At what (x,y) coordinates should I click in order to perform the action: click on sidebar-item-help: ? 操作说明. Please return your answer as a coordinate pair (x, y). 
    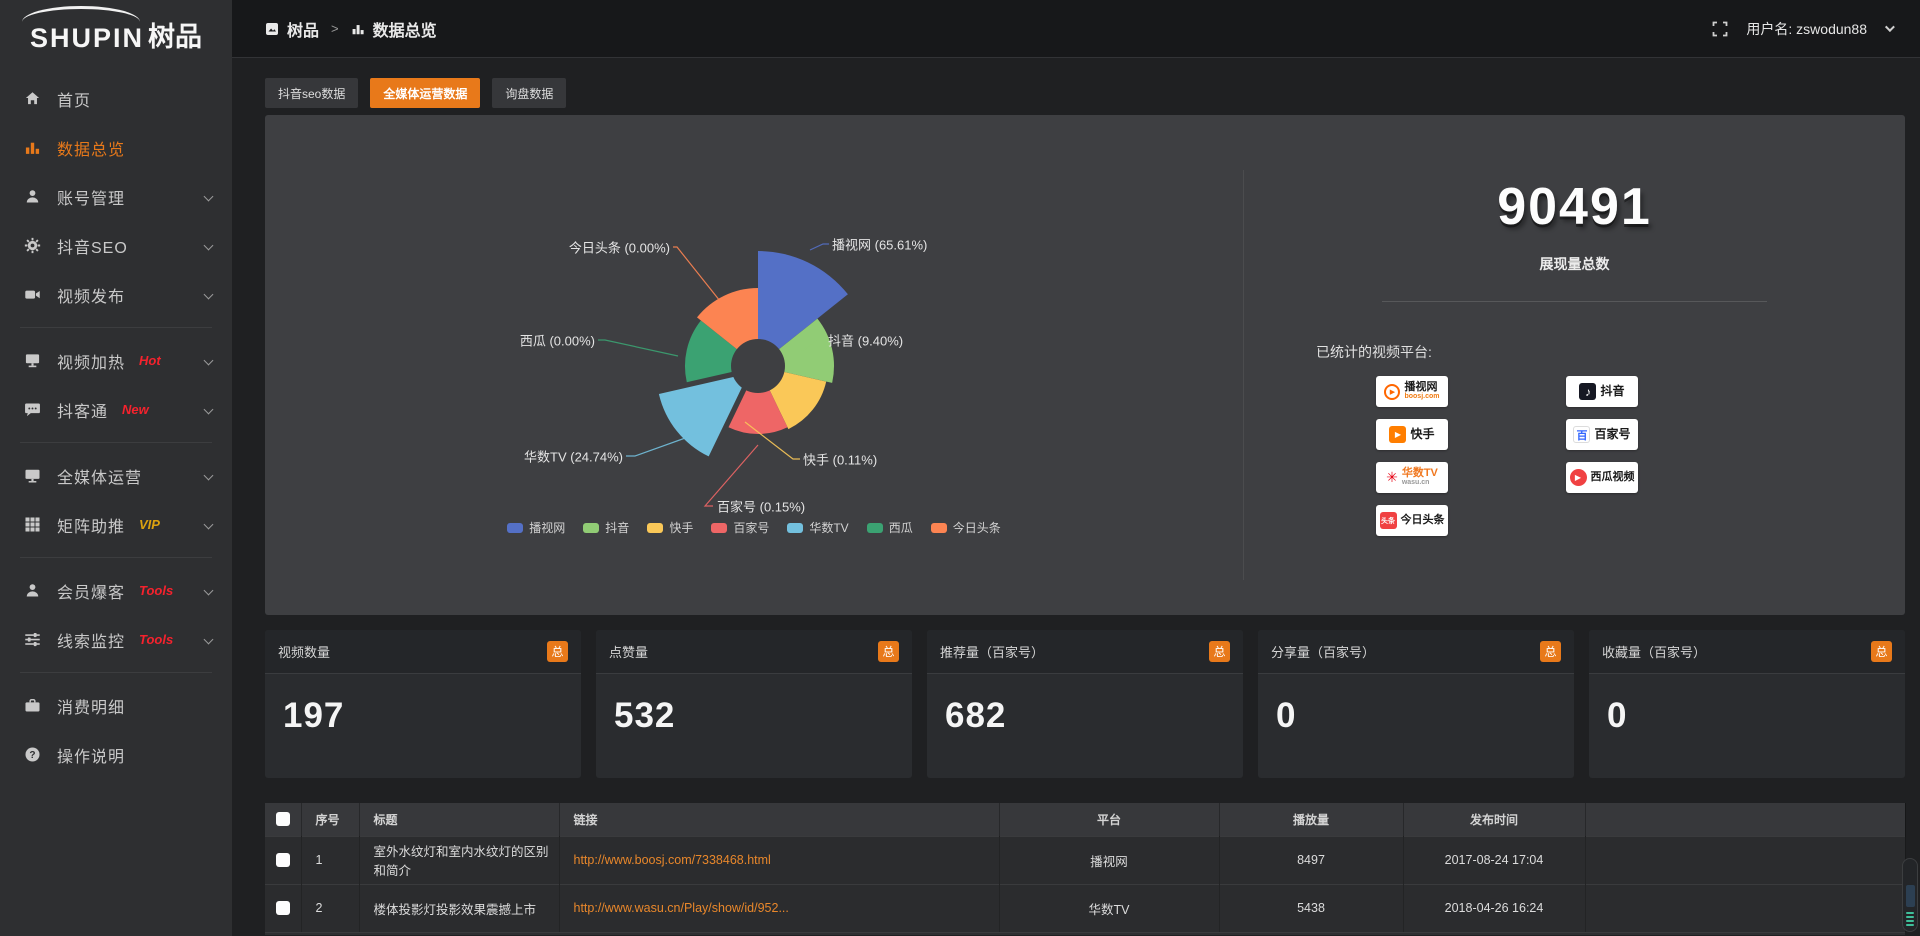
    Looking at the image, I should click on (116, 754).